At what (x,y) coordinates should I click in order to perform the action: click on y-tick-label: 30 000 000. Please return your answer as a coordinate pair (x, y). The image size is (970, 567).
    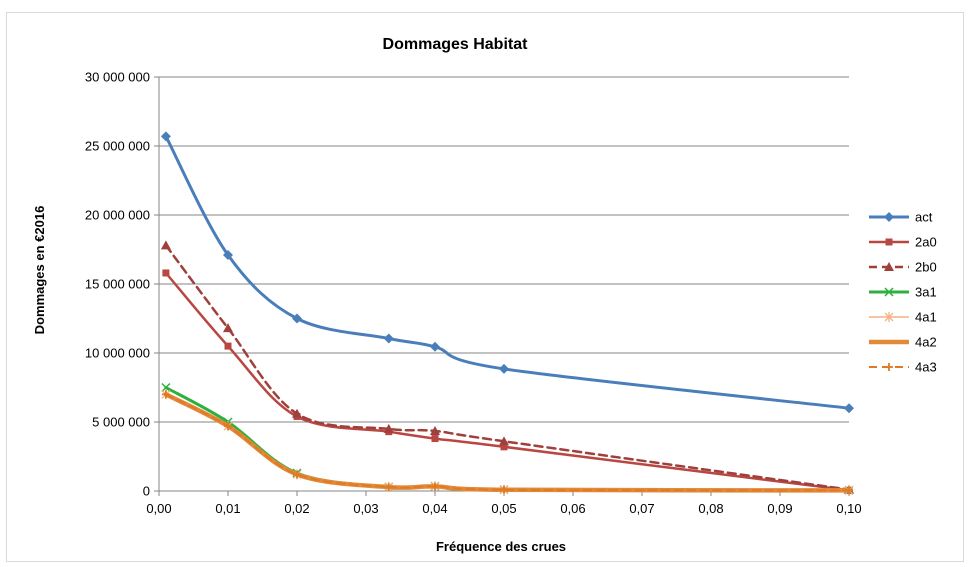
    Looking at the image, I should click on (117, 77).